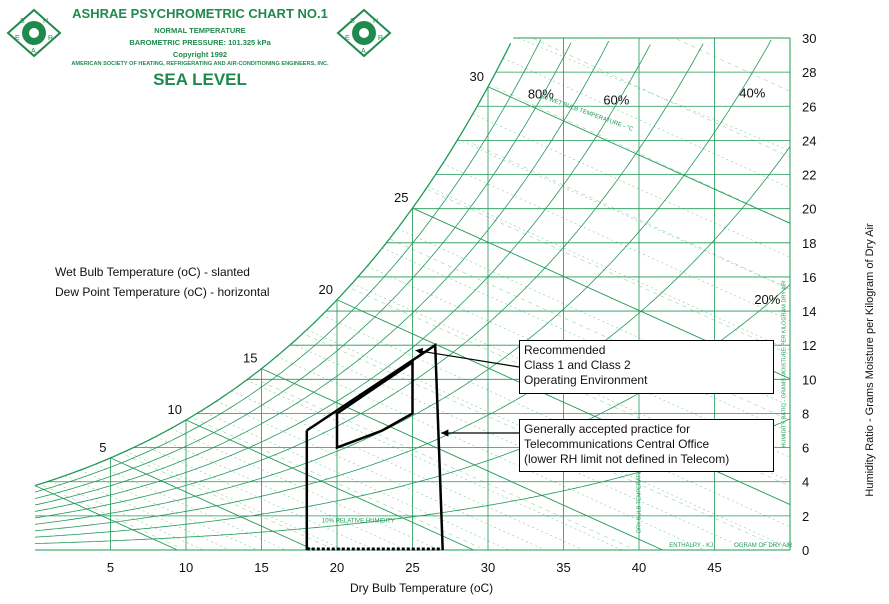  I want to click on header-line-temperature: NORMAL TEMPERATURE, so click(200, 30).